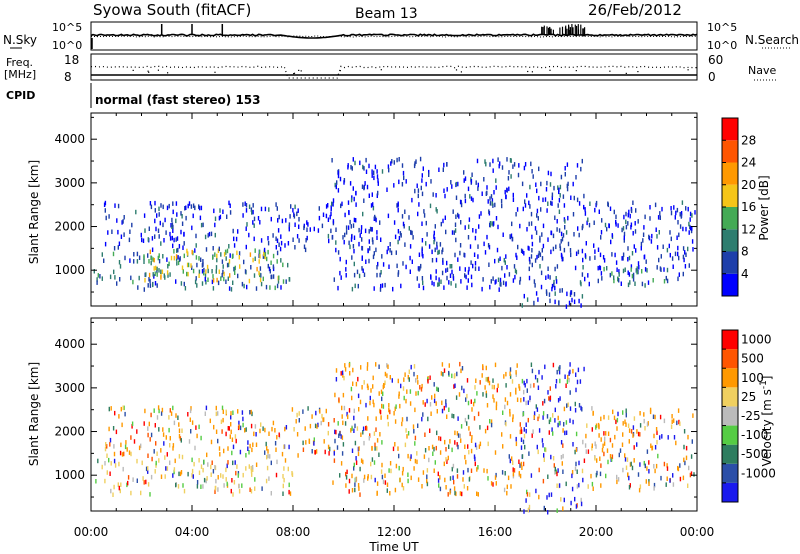 Image resolution: width=800 pixels, height=554 pixels. What do you see at coordinates (394, 72) in the screenshot?
I see `freq-trace` at bounding box center [394, 72].